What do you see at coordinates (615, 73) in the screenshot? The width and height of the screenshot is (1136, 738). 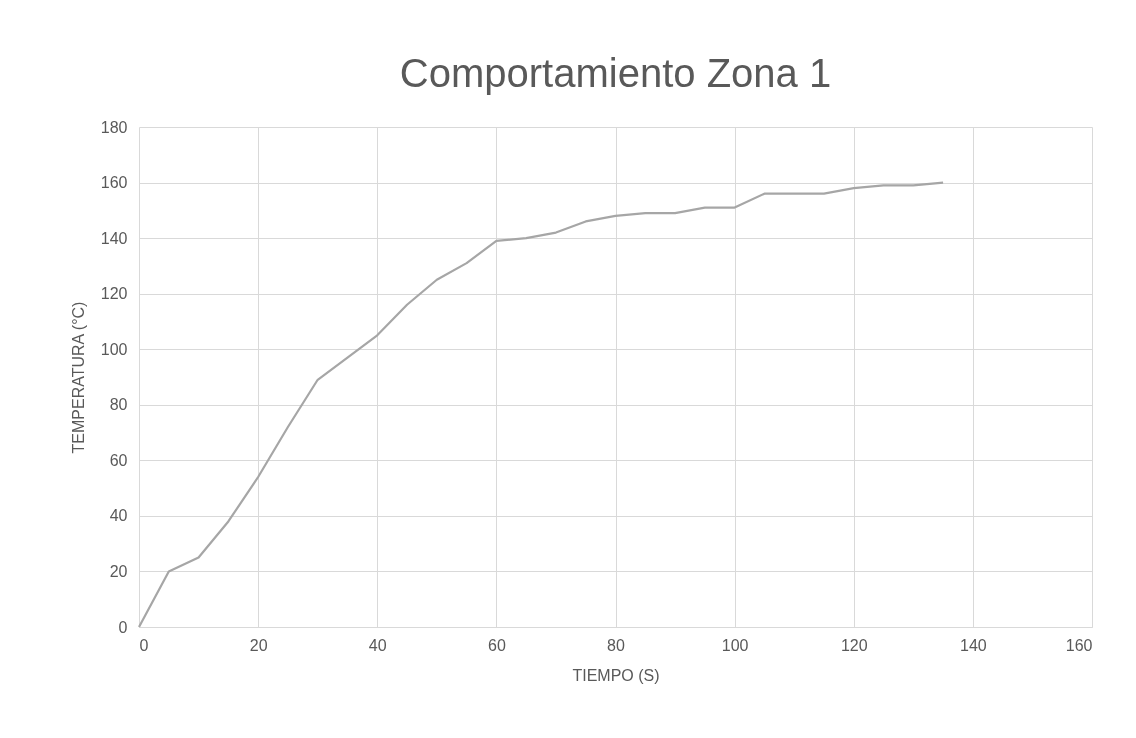 I see `chart-title: Comportamiento Zona 1` at bounding box center [615, 73].